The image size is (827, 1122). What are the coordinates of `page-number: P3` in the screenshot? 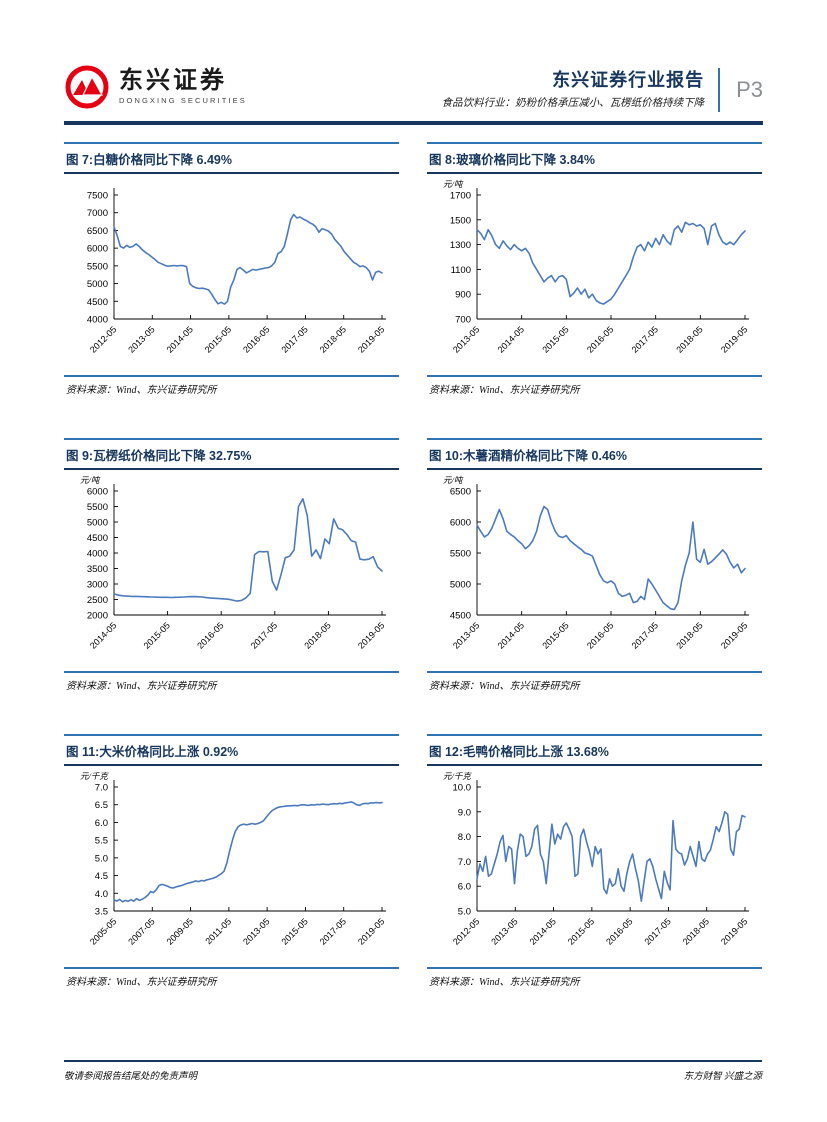 It's located at (749, 89).